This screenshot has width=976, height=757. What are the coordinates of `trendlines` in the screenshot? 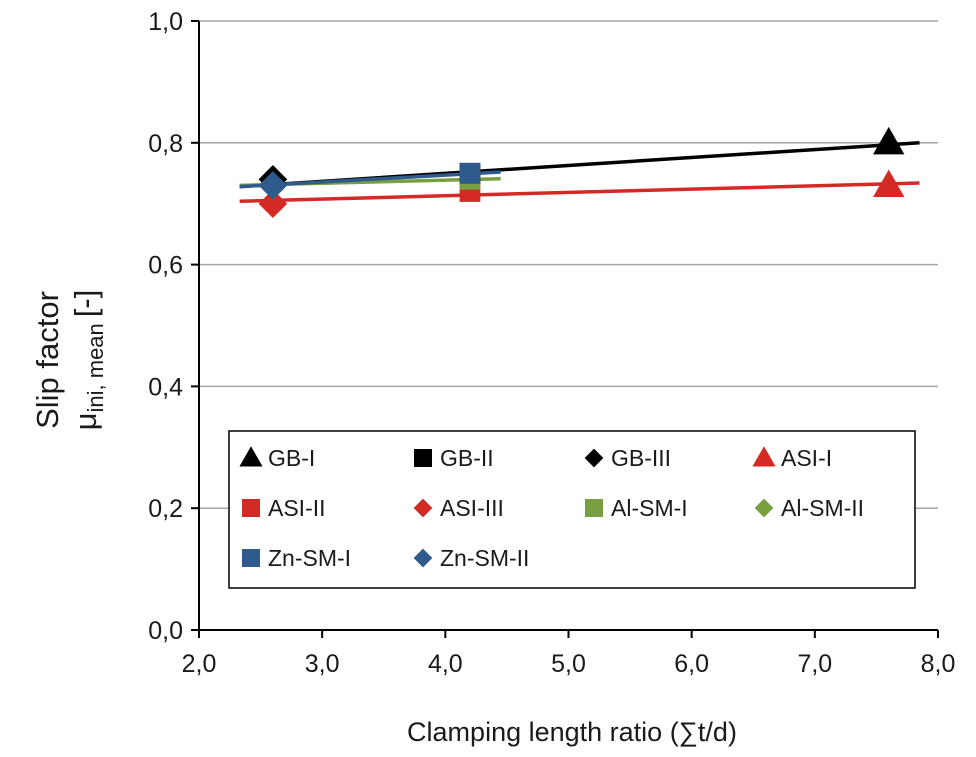 It's located at (579, 172).